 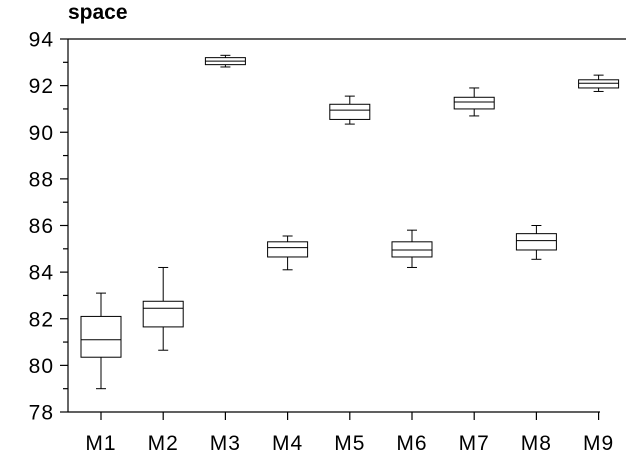 What do you see at coordinates (598, 443) in the screenshot?
I see `x-tick-label: M9` at bounding box center [598, 443].